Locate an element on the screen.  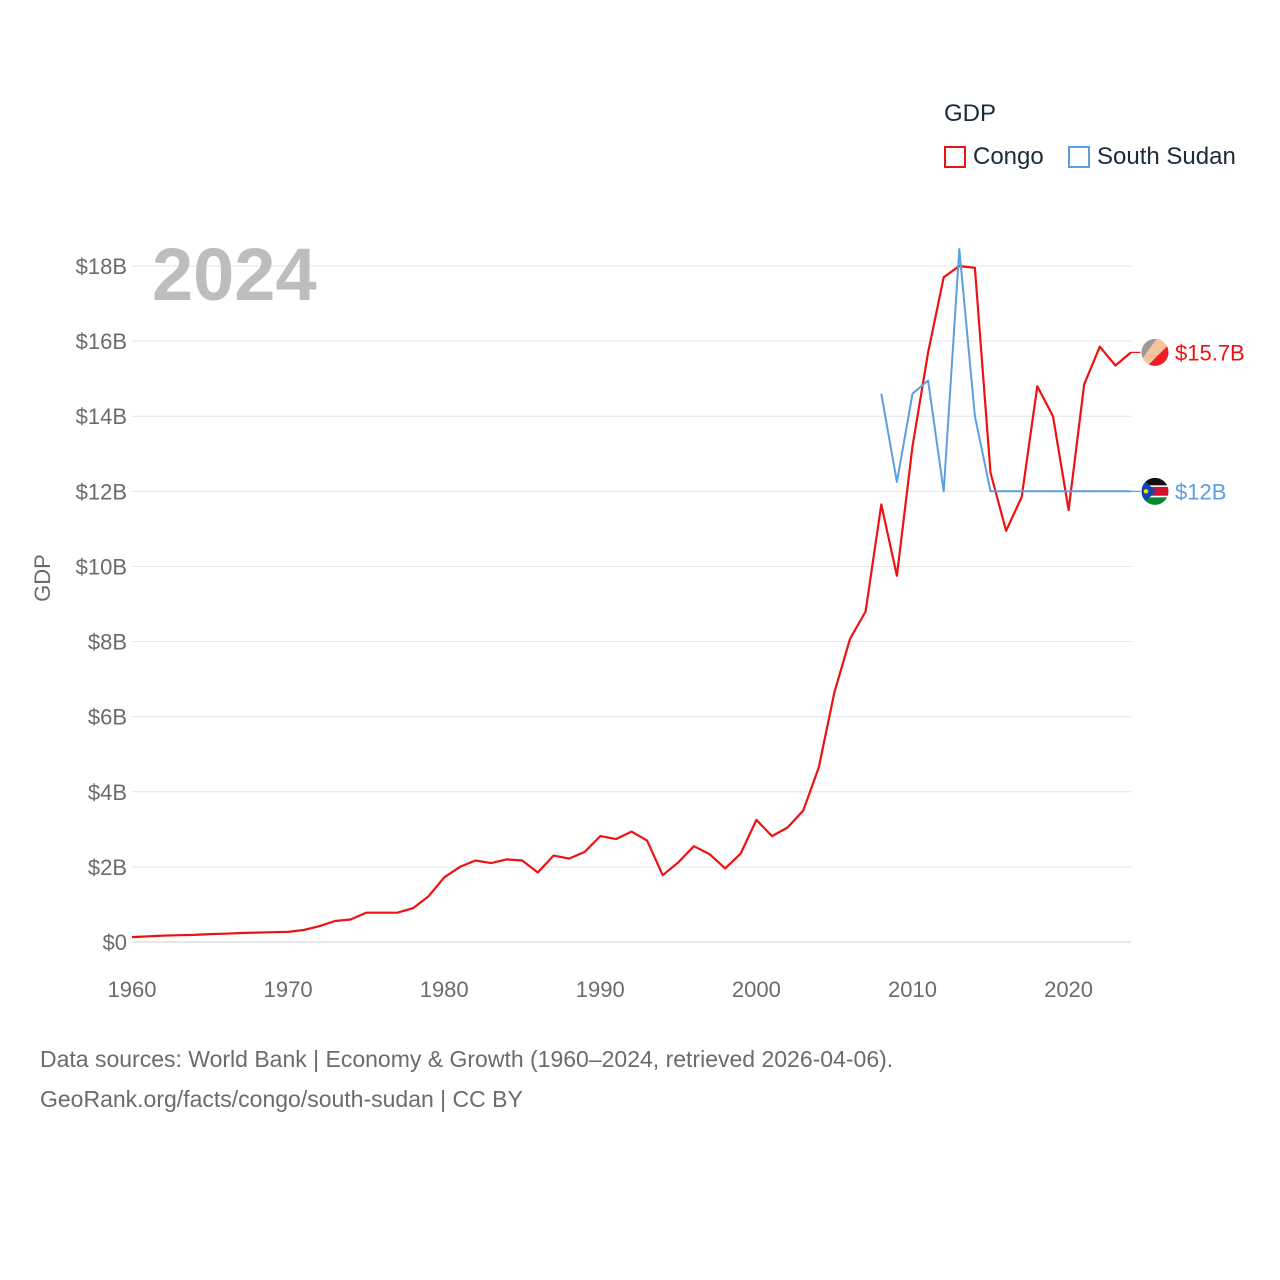
end-value-label-congo: $15.7B is located at coordinates (1210, 352).